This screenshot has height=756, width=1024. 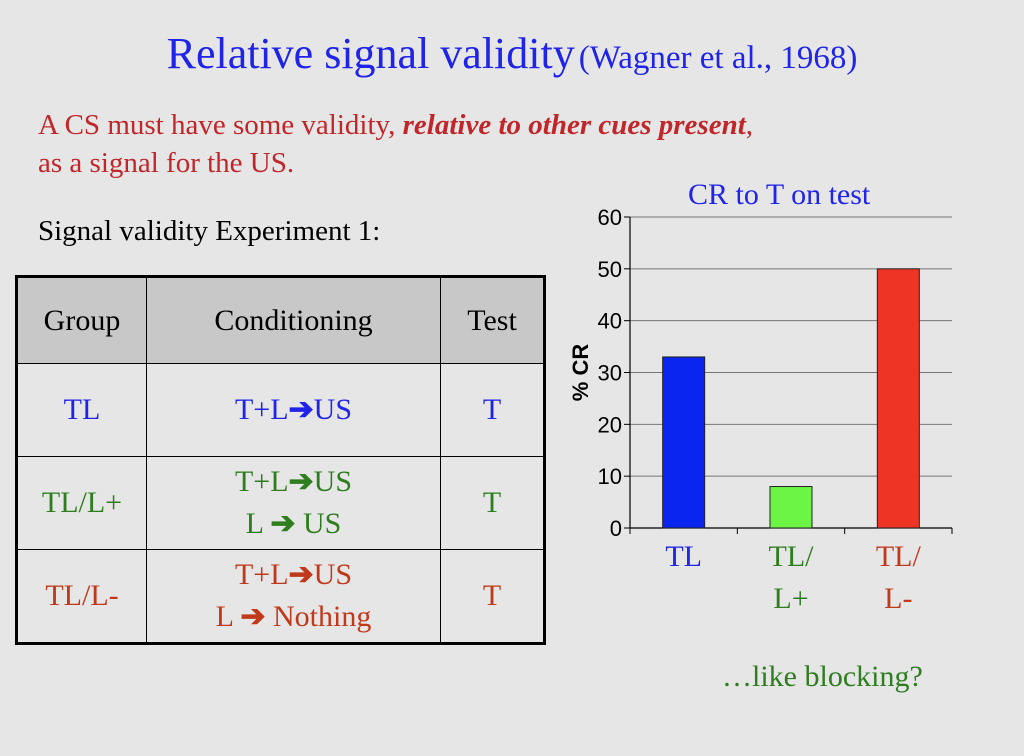 I want to click on cell-conditioning: T+L➔US L ➔ US, so click(x=293, y=503).